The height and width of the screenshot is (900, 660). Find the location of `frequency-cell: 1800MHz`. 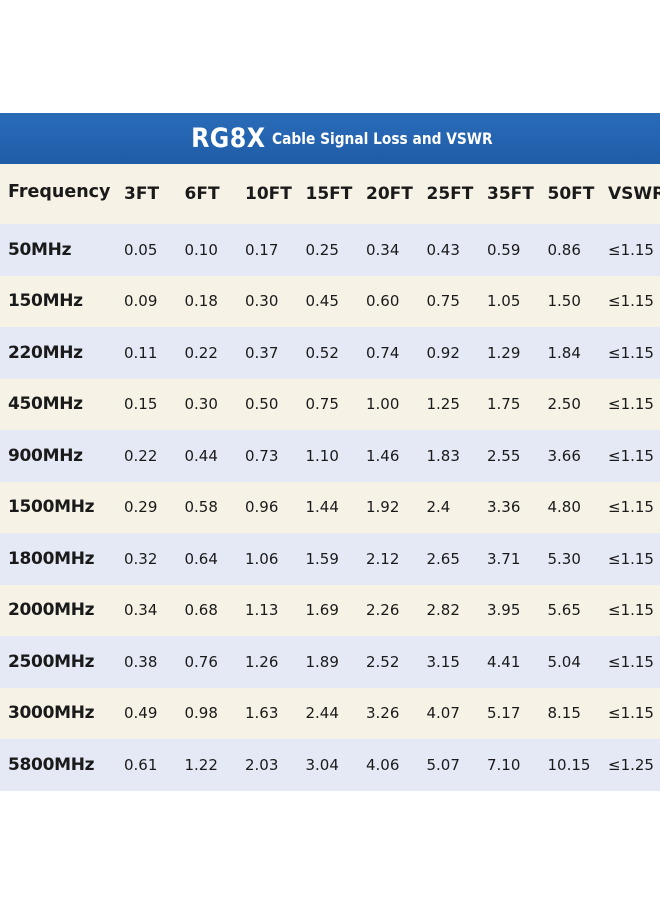

frequency-cell: 1800MHz is located at coordinates (51, 558).